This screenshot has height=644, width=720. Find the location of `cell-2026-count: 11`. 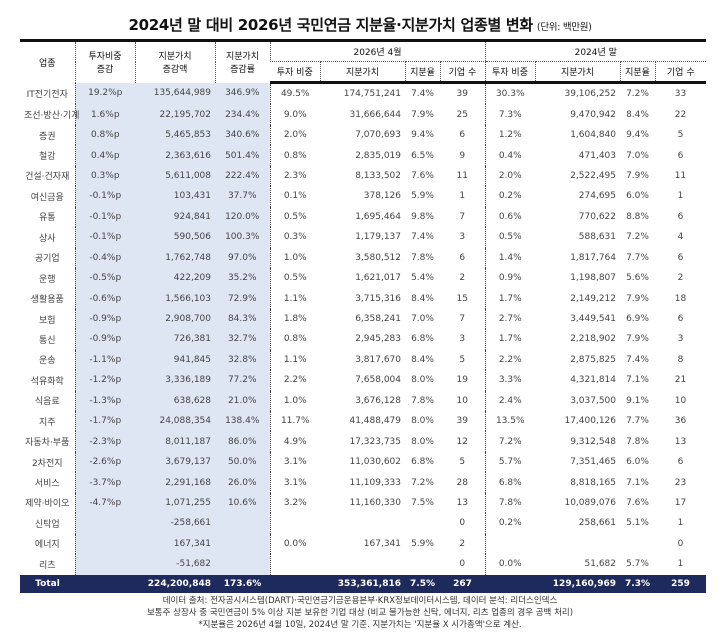

cell-2026-count: 11 is located at coordinates (462, 175).